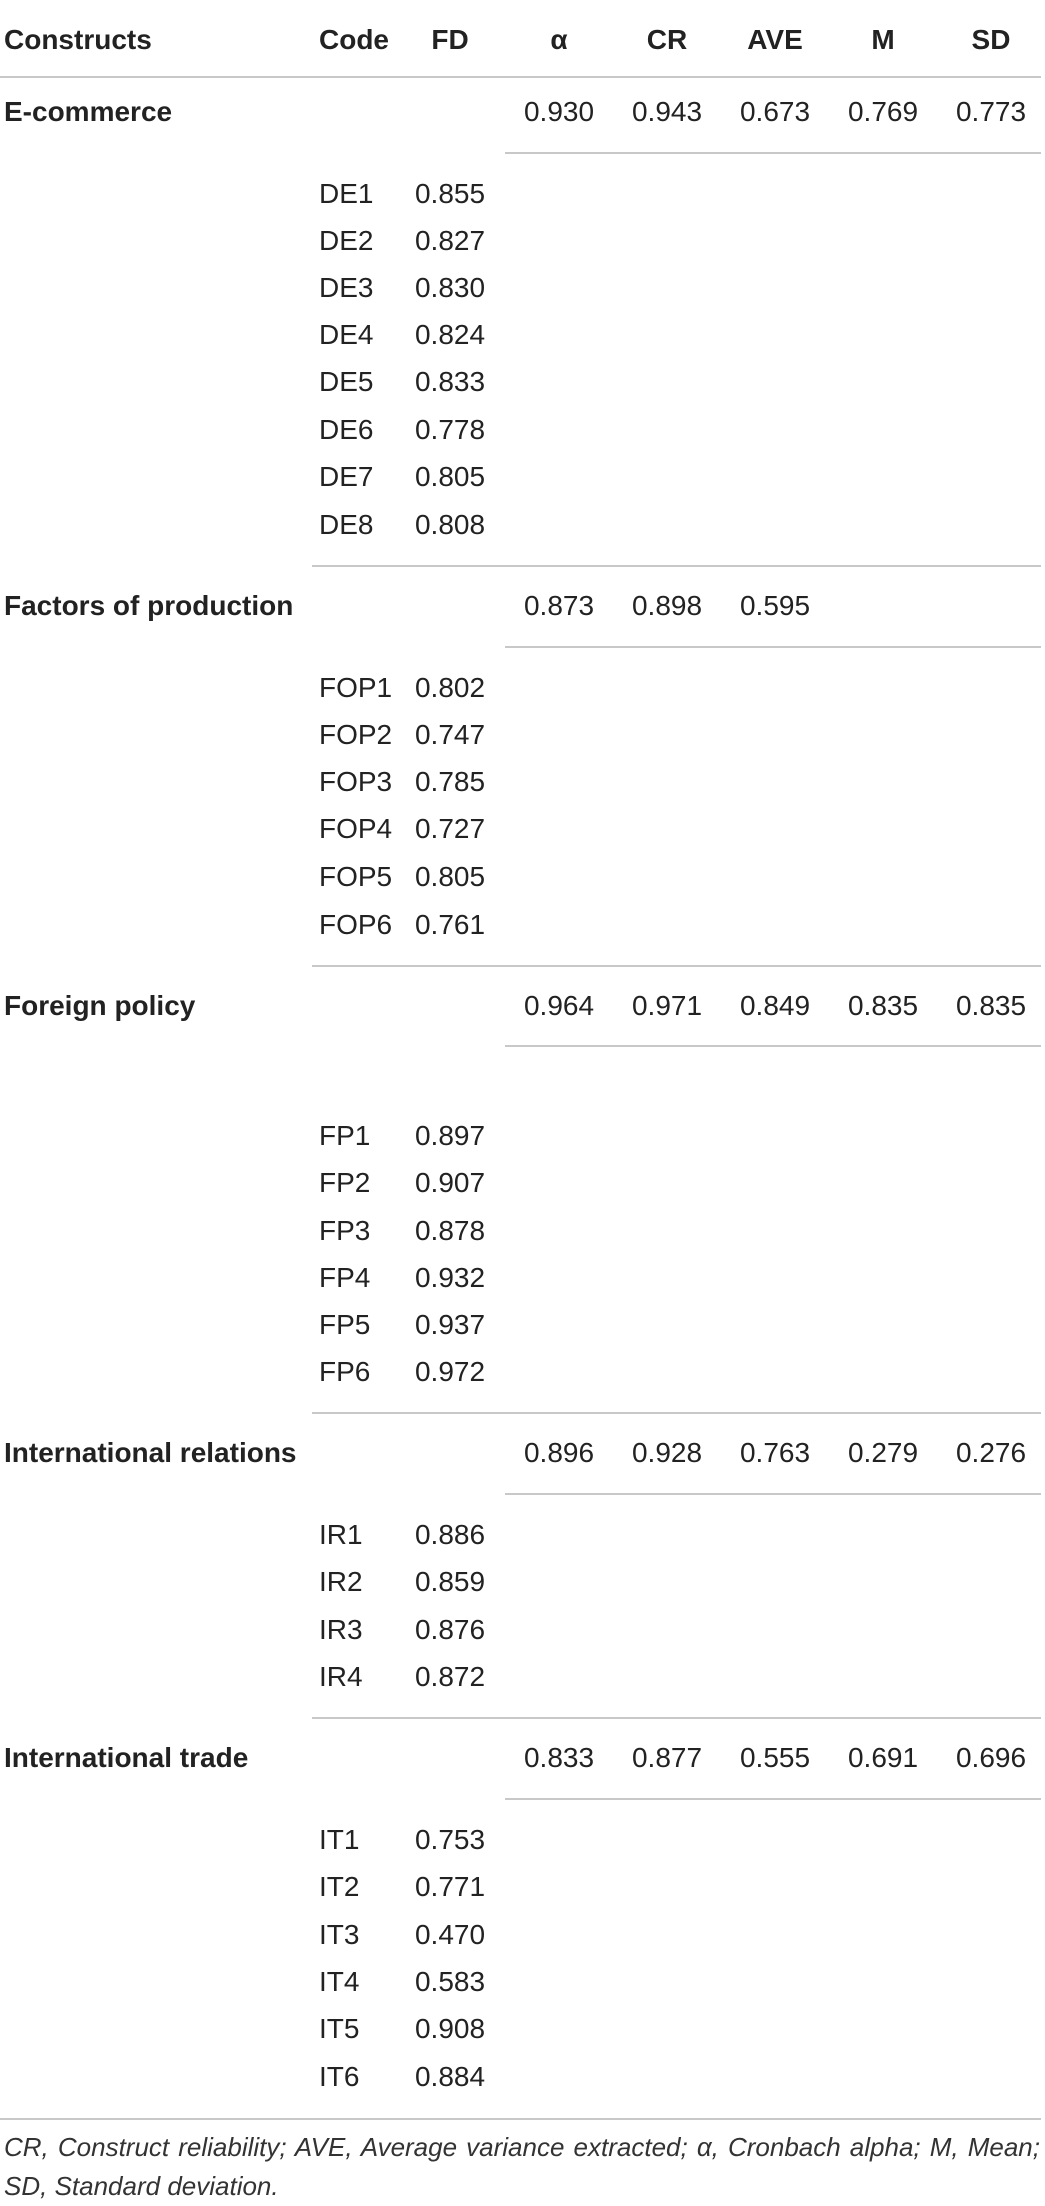 The image size is (1045, 2206). Describe the element at coordinates (450, 1230) in the screenshot. I see `item-fd: 0.878` at that location.